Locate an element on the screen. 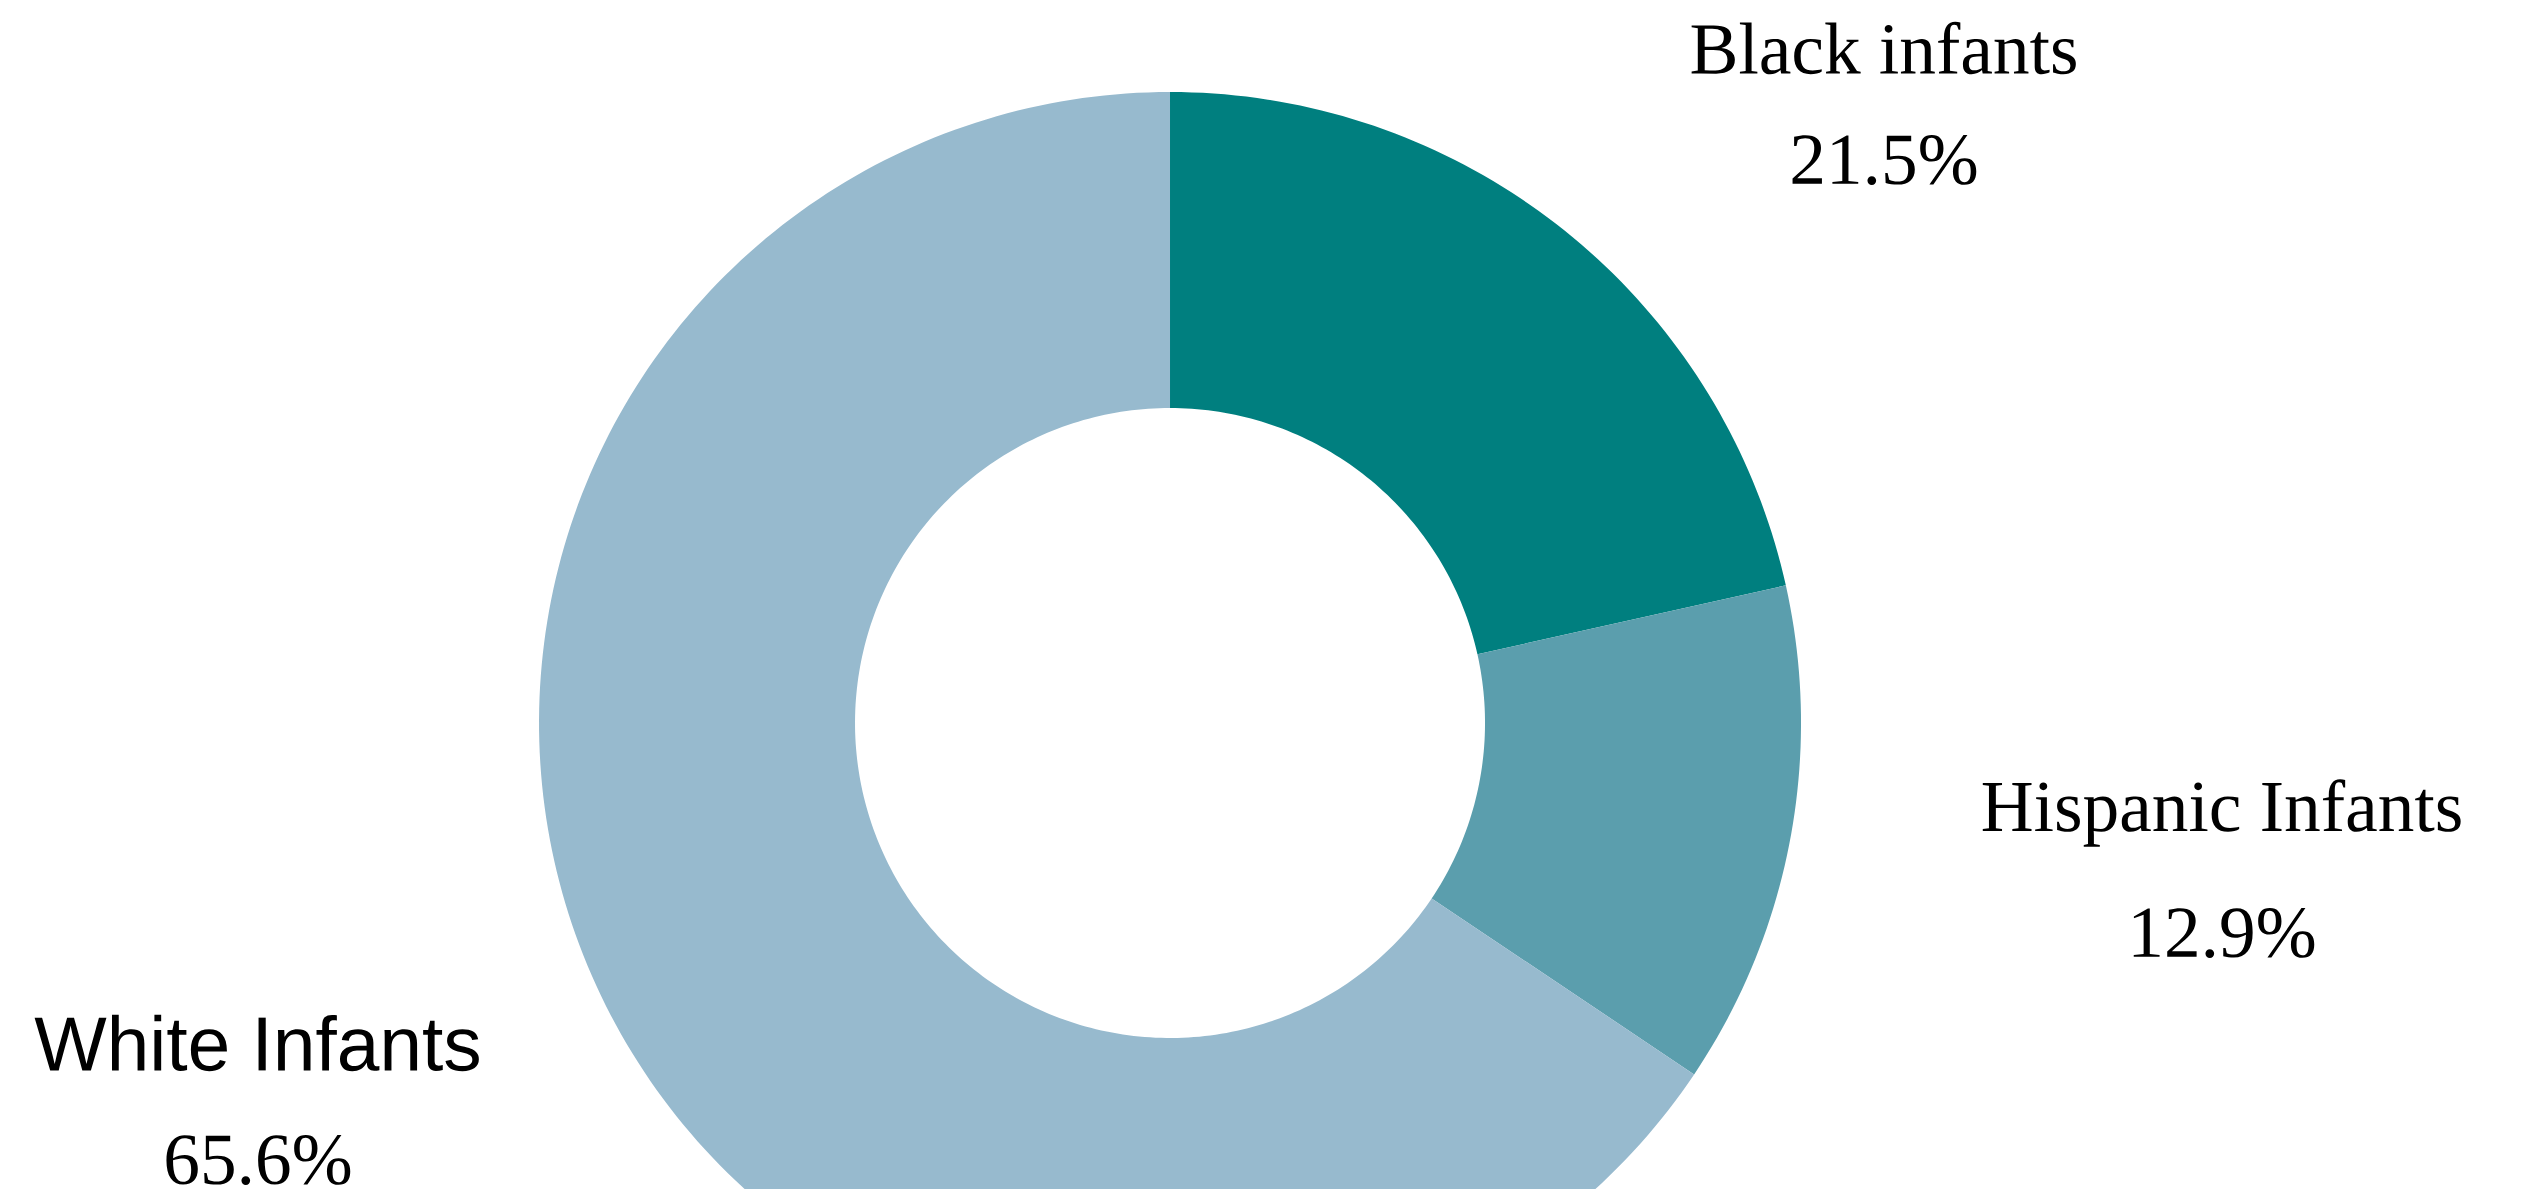 This screenshot has height=1189, width=2524. data-label: 12.9% is located at coordinates (2224, 933).